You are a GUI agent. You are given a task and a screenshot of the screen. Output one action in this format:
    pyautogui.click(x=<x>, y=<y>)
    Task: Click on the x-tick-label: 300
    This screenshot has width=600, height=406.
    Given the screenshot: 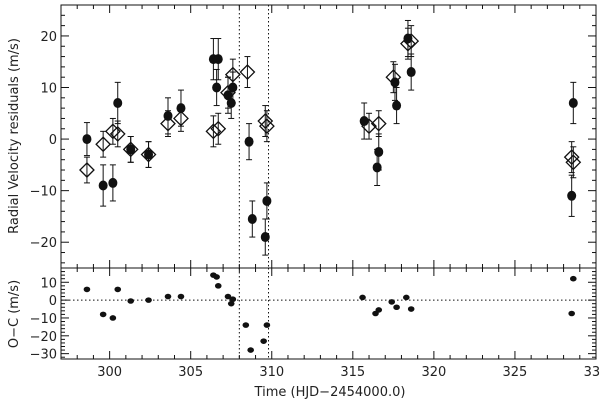 What is the action you would take?
    pyautogui.click(x=109, y=372)
    